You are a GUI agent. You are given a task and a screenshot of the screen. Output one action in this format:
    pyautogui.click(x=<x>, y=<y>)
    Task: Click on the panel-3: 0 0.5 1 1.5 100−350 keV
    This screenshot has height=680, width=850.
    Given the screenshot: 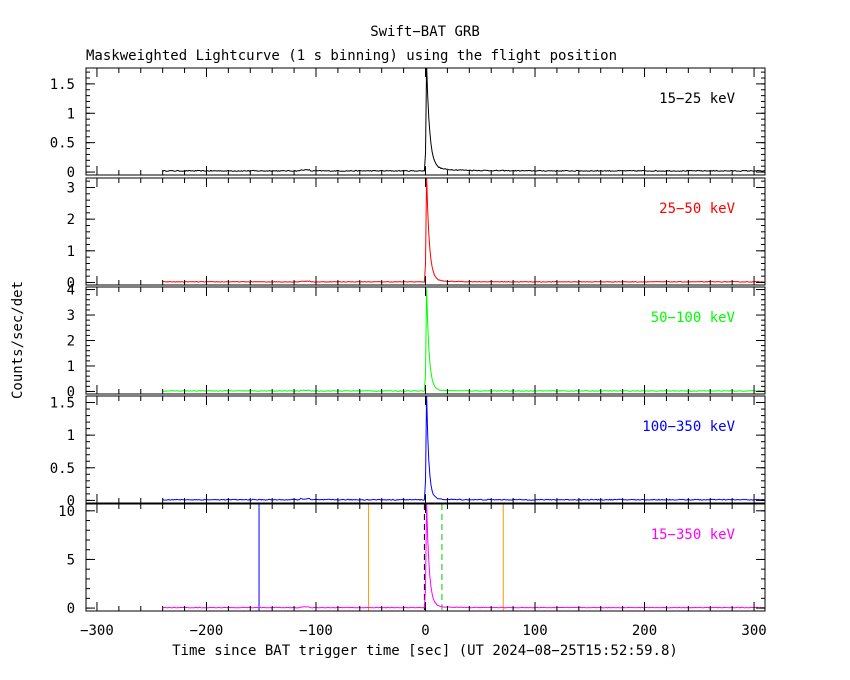 What is the action you would take?
    pyautogui.click(x=408, y=452)
    